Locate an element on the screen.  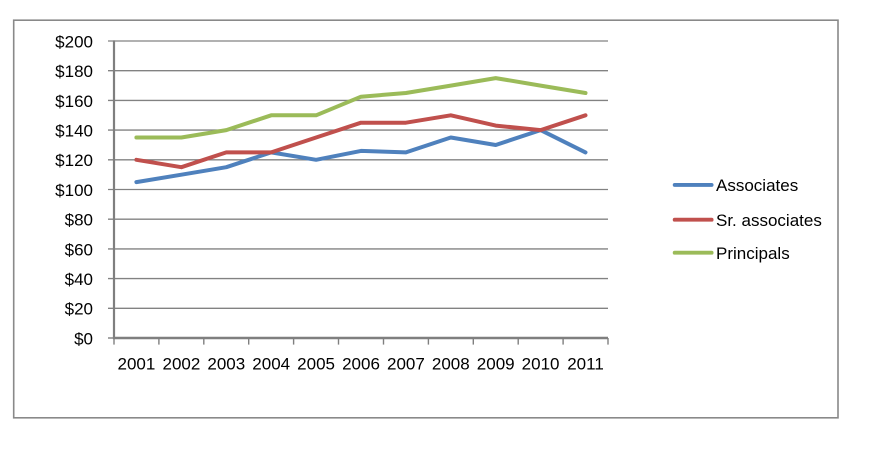
svg-text: $40 is located at coordinates (79, 279).